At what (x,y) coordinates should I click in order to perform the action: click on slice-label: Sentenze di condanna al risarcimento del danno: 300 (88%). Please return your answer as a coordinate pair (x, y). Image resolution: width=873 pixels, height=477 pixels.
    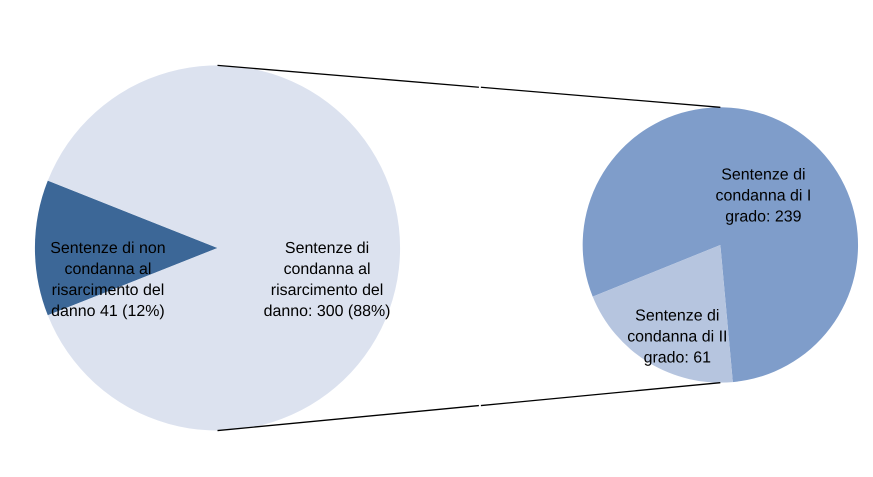
    Looking at the image, I should click on (327, 280).